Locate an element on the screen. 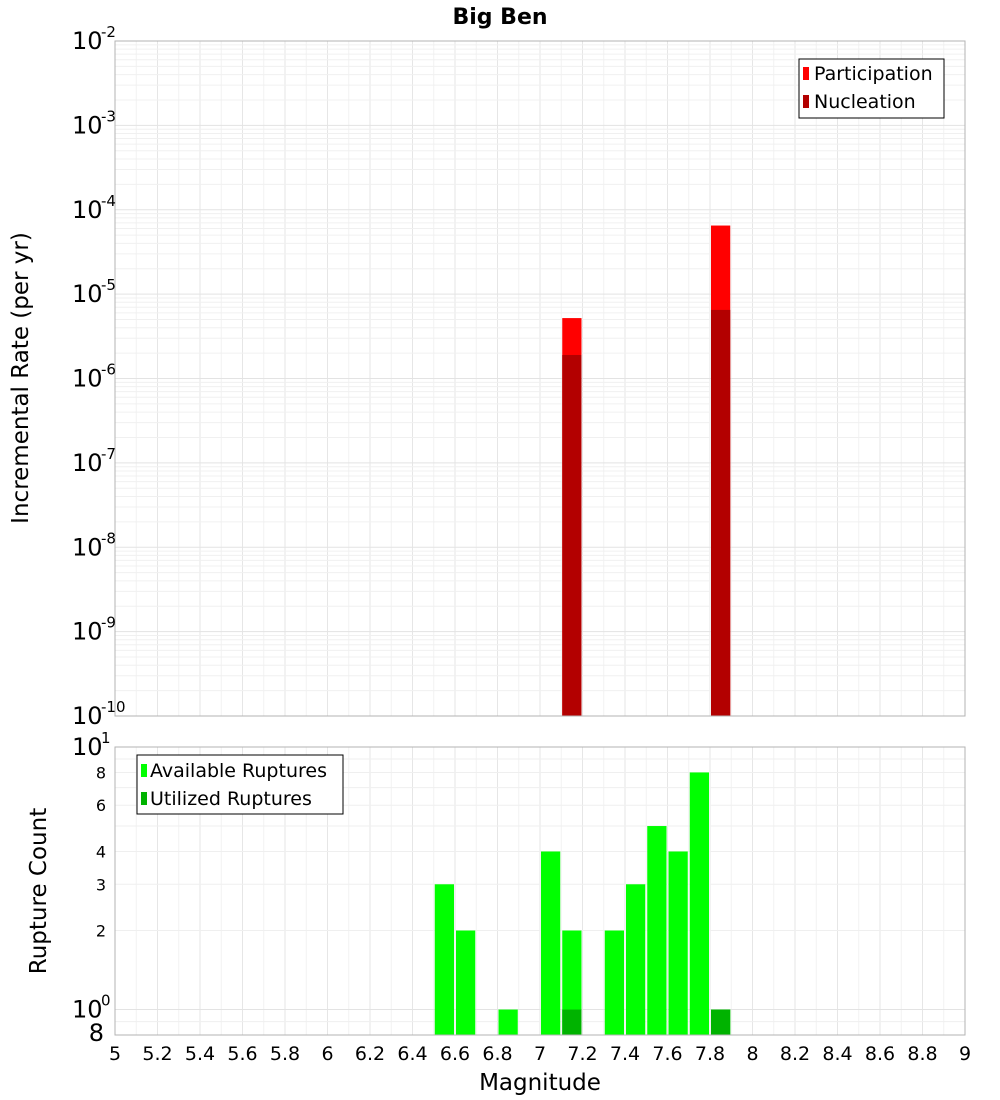 The image size is (1000, 1100). rate-y-tick-exponent: -7 is located at coordinates (108, 454).